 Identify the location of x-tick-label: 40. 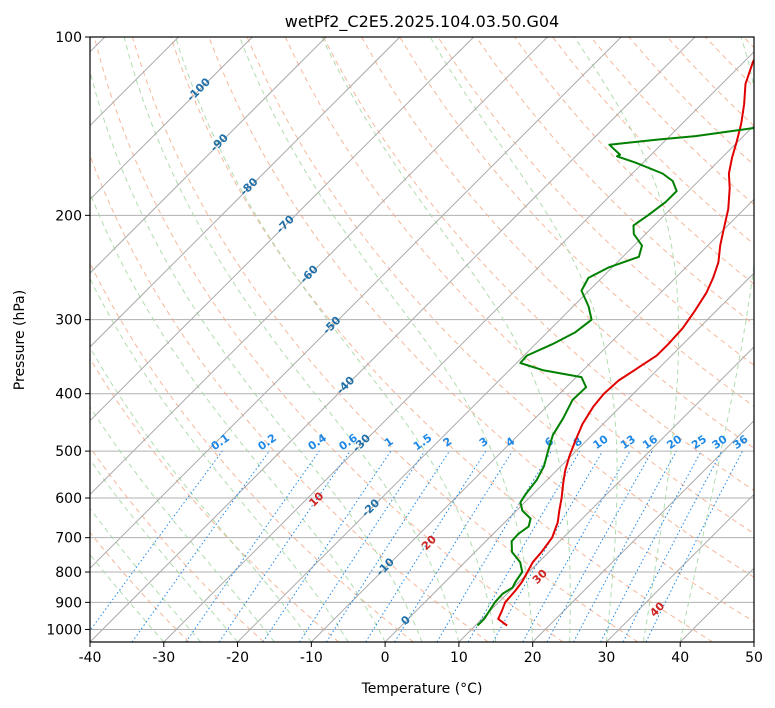
(680, 658).